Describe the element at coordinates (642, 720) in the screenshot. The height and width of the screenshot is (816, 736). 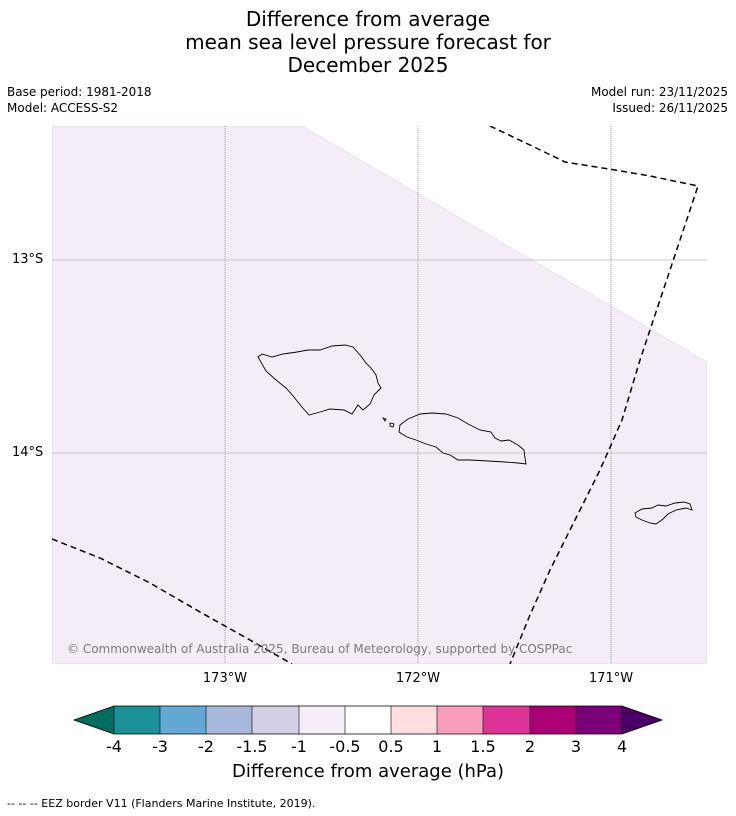
I see `colorbar-extend-high` at that location.